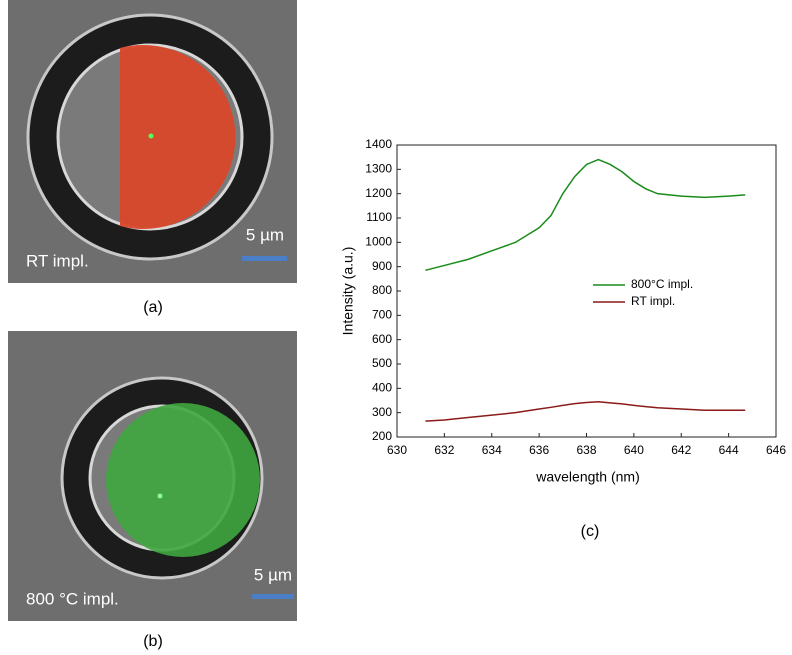 The height and width of the screenshot is (655, 792). Describe the element at coordinates (382, 266) in the screenshot. I see `y-tick-label: 900` at that location.